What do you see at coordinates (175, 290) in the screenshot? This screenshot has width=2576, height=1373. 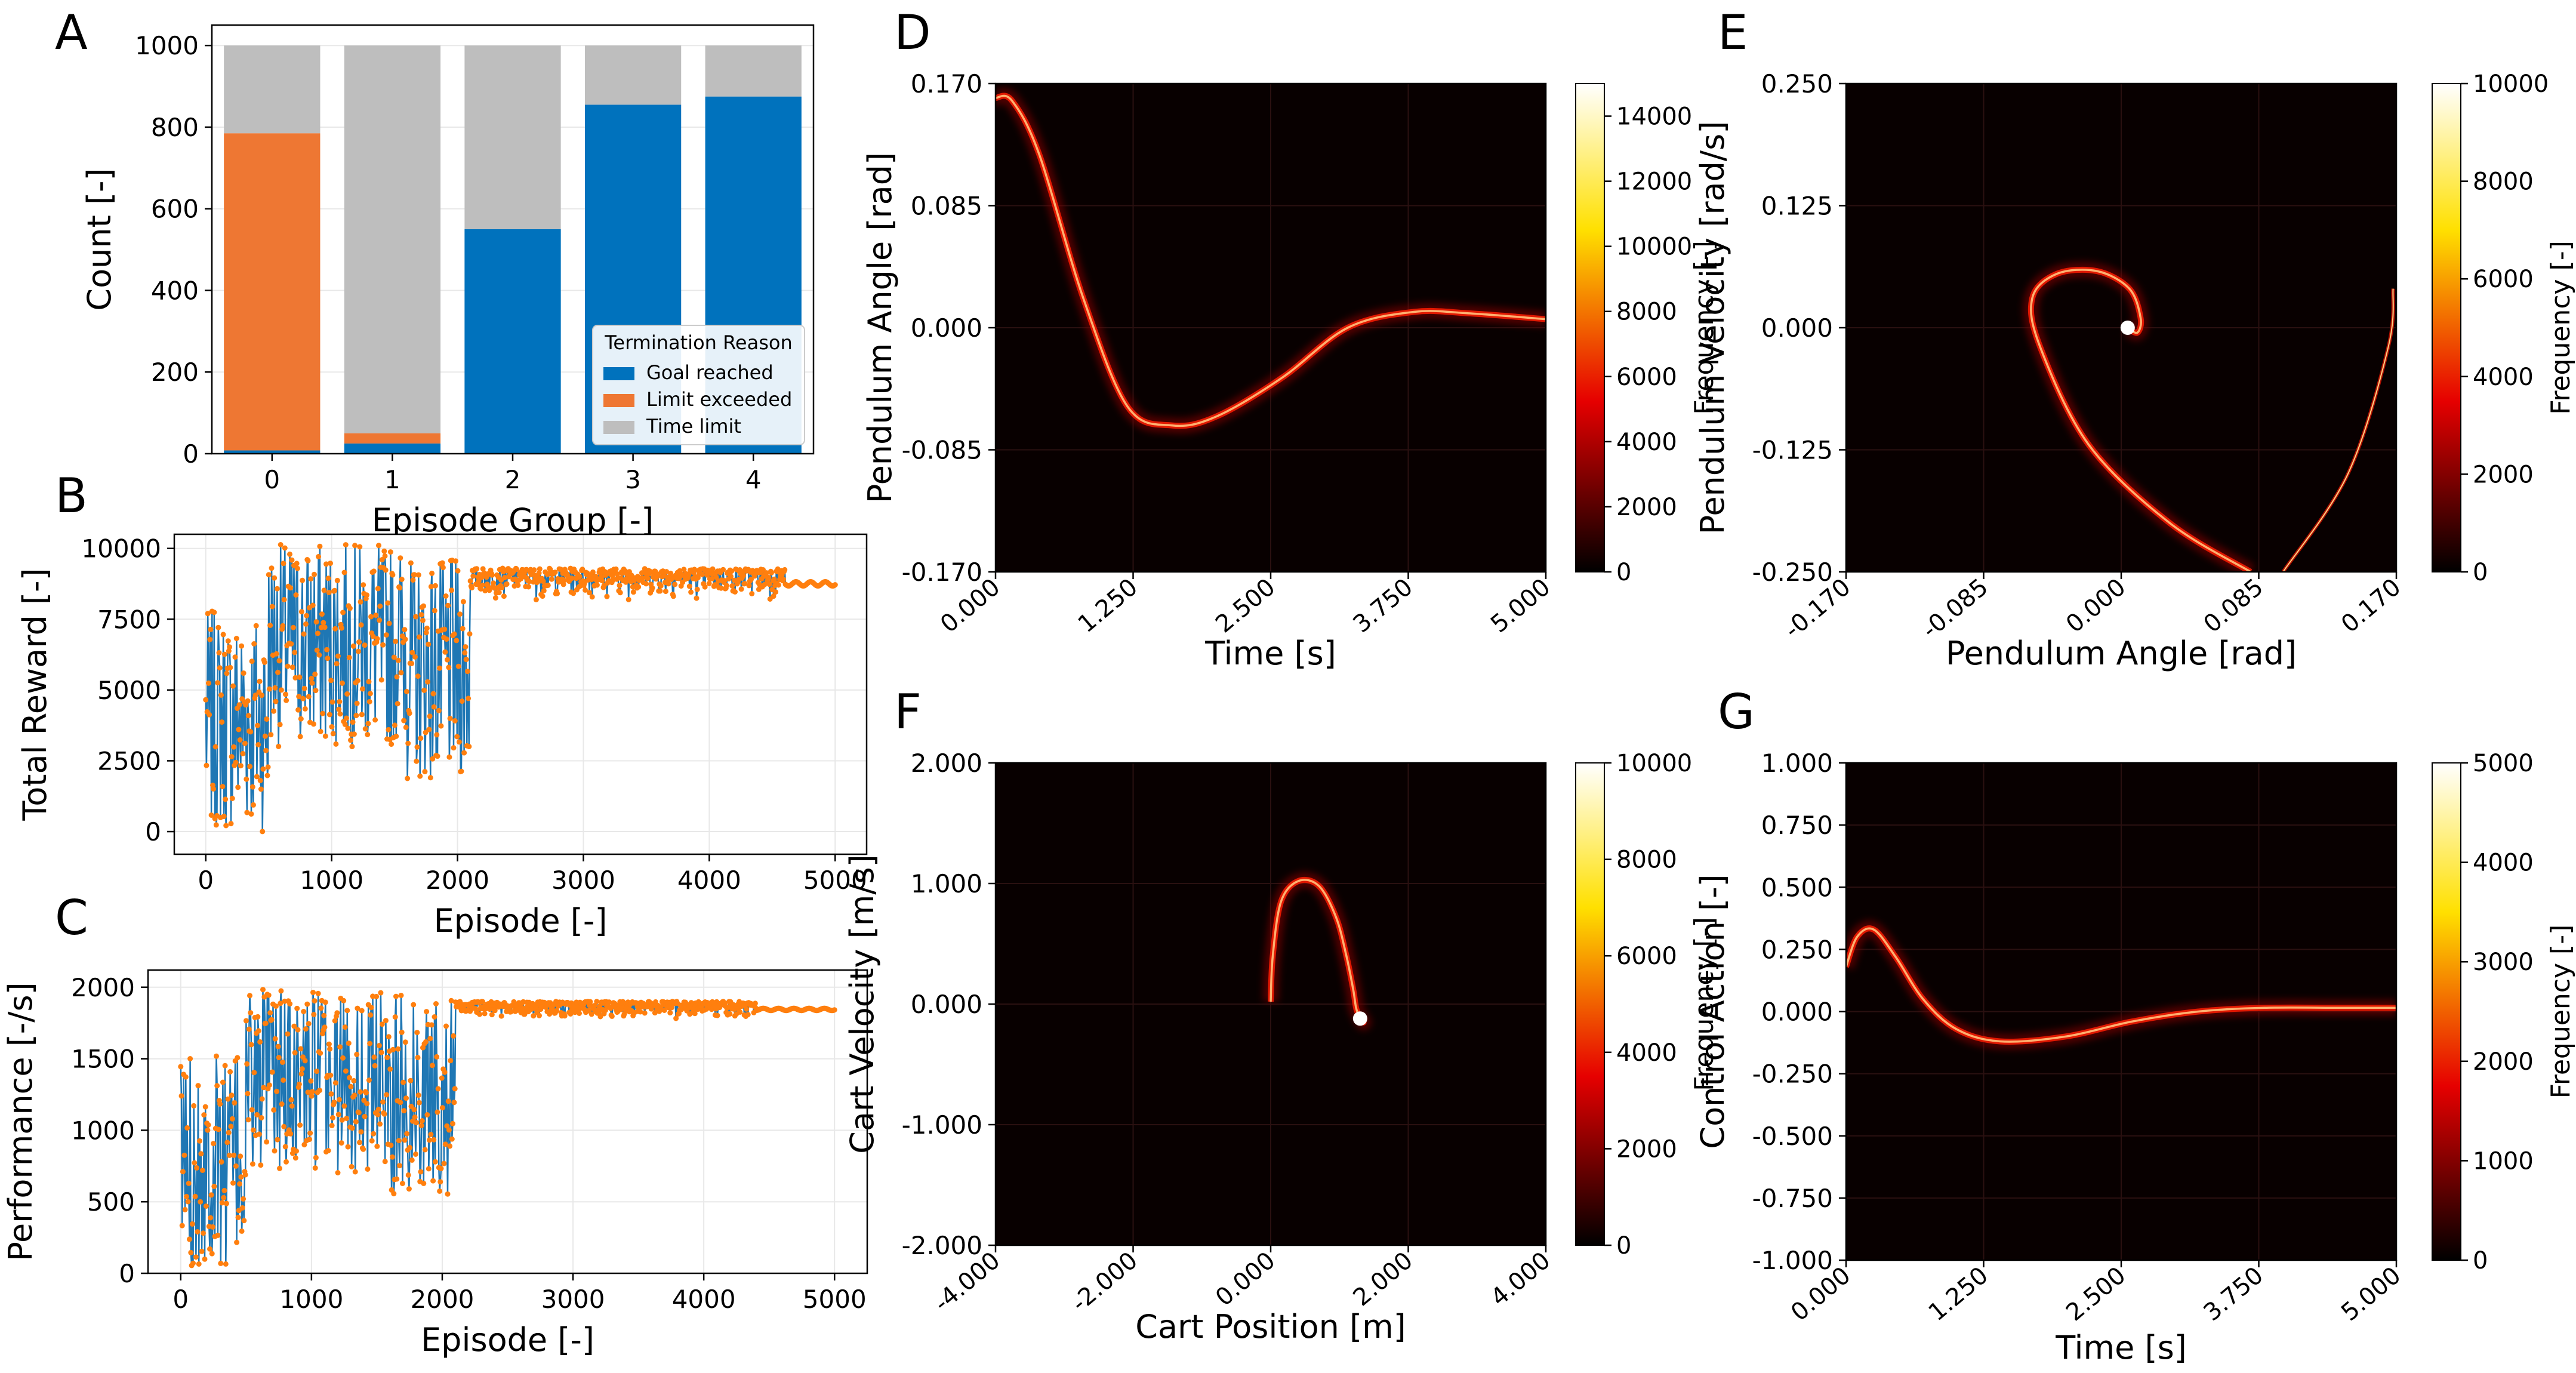 I see `ytick-label: 400` at bounding box center [175, 290].